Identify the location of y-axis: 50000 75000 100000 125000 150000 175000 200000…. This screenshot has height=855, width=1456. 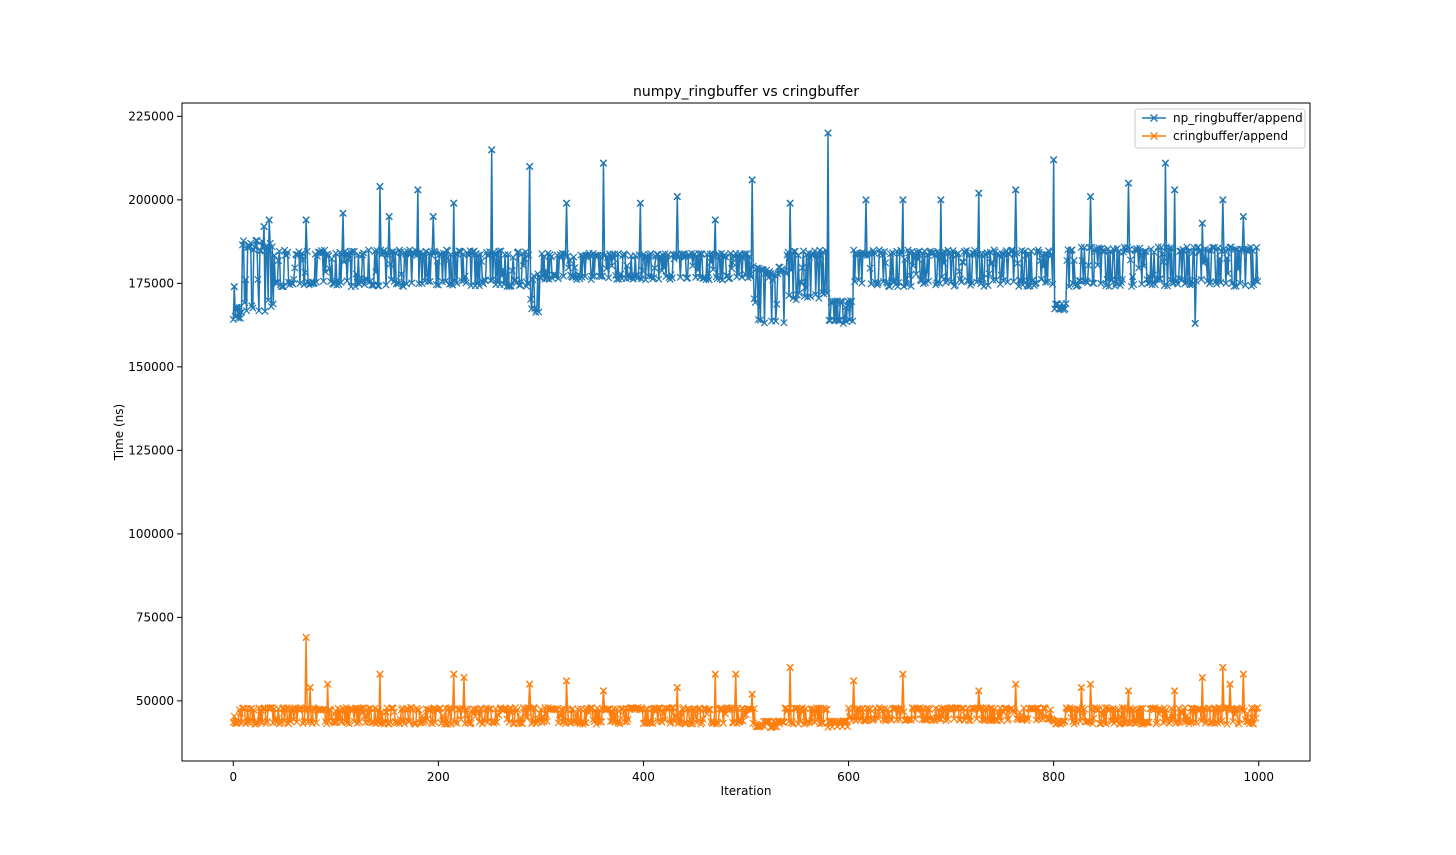
(155, 408).